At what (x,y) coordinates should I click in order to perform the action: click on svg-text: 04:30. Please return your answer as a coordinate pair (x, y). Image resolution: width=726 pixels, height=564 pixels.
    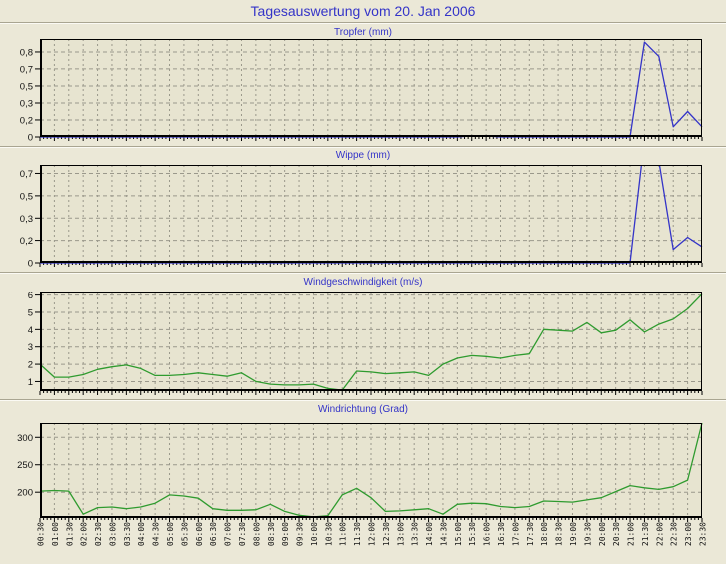
    Looking at the image, I should click on (156, 534).